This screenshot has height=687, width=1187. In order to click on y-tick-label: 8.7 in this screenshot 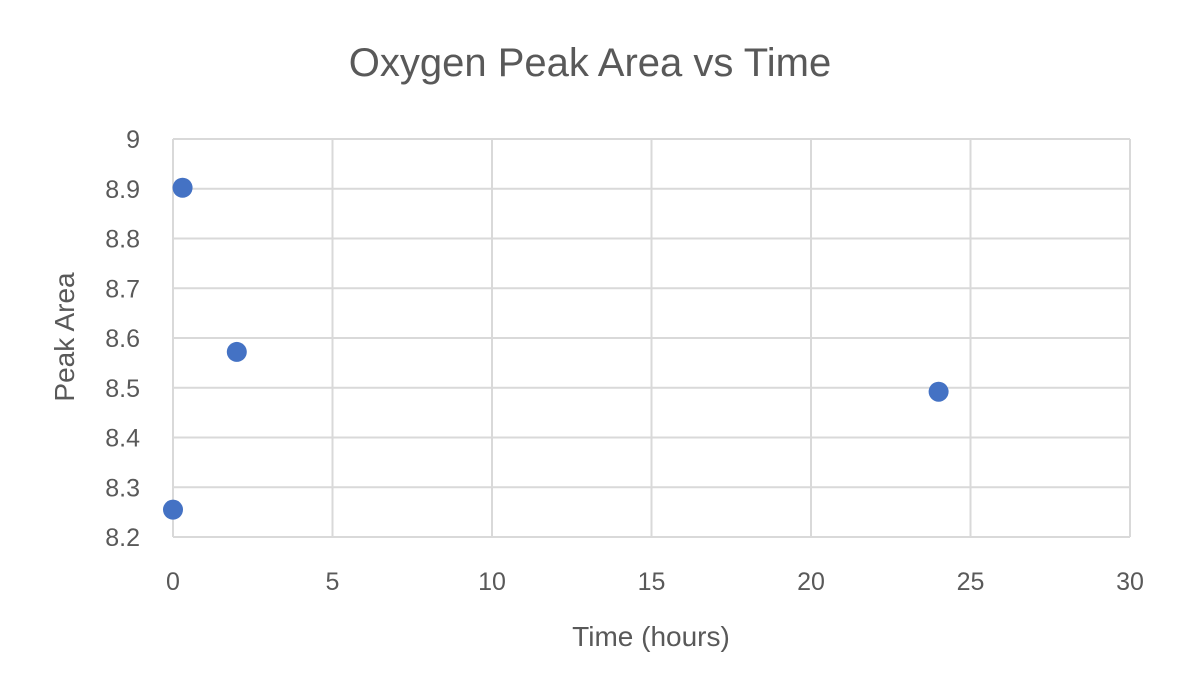, I will do `click(122, 289)`.